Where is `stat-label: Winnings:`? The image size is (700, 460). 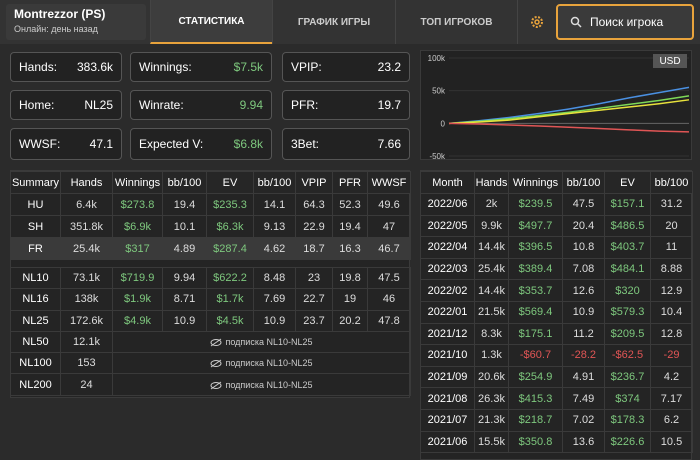
stat-label: Winnings: is located at coordinates (165, 67).